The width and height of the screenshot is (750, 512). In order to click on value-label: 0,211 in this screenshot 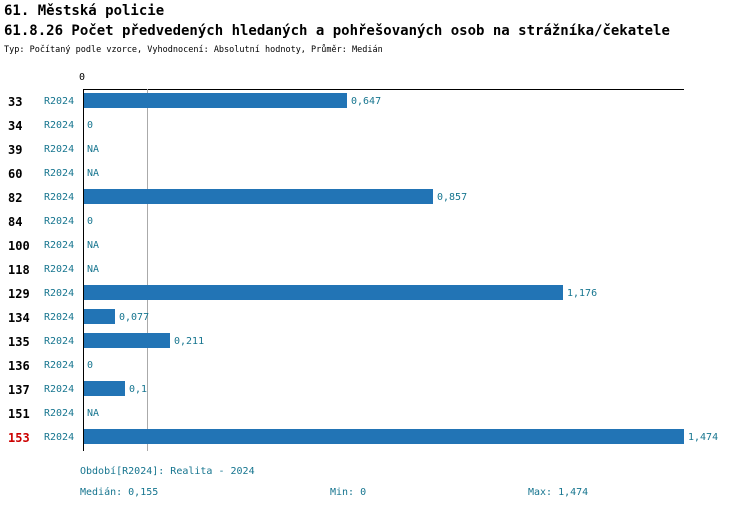, I will do `click(189, 341)`.